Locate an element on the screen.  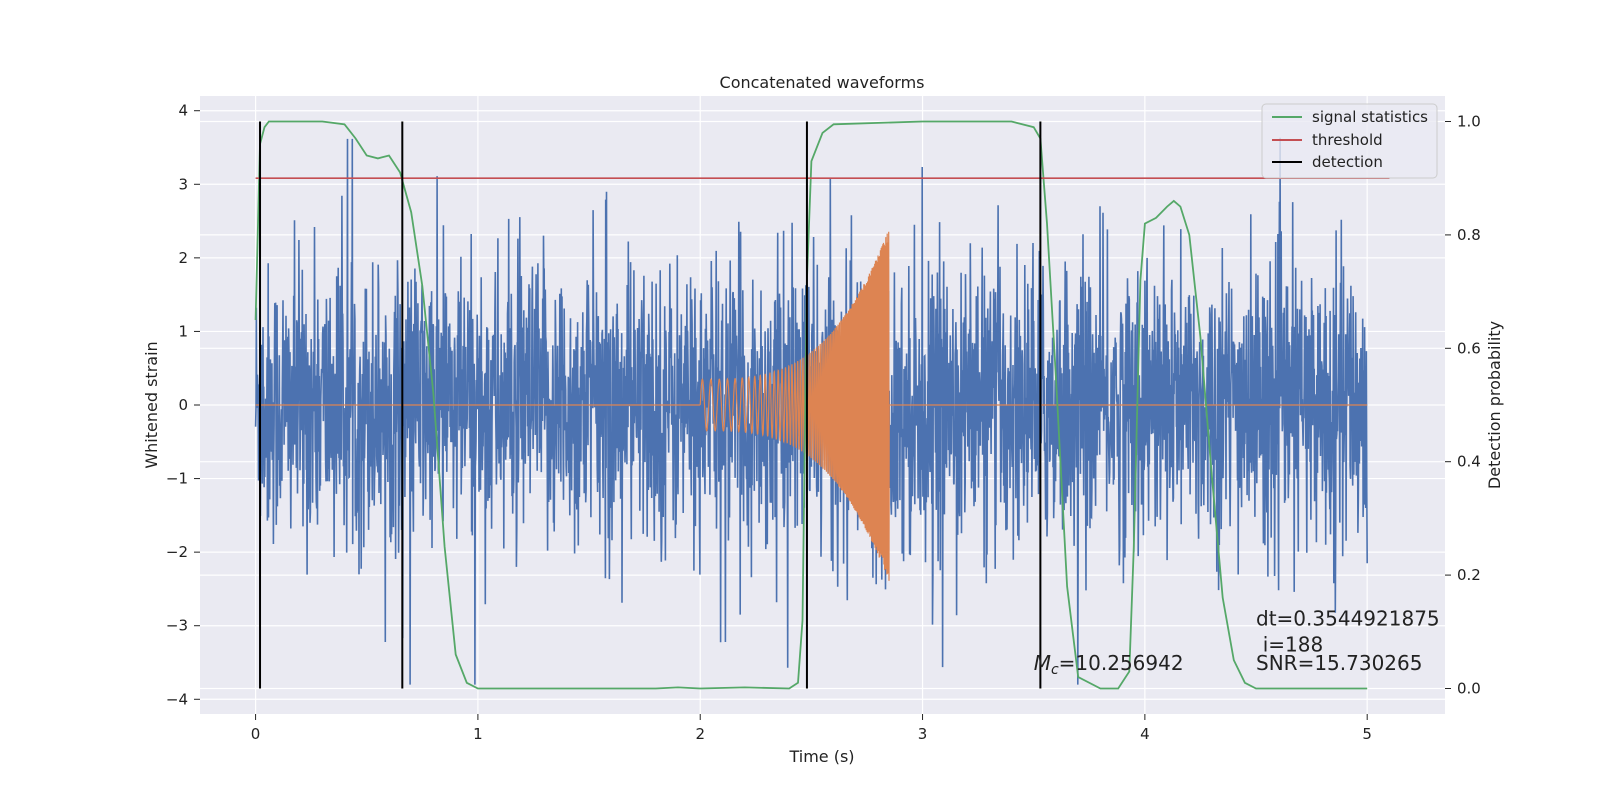
y-tick-label-7: 3 is located at coordinates (183, 184).